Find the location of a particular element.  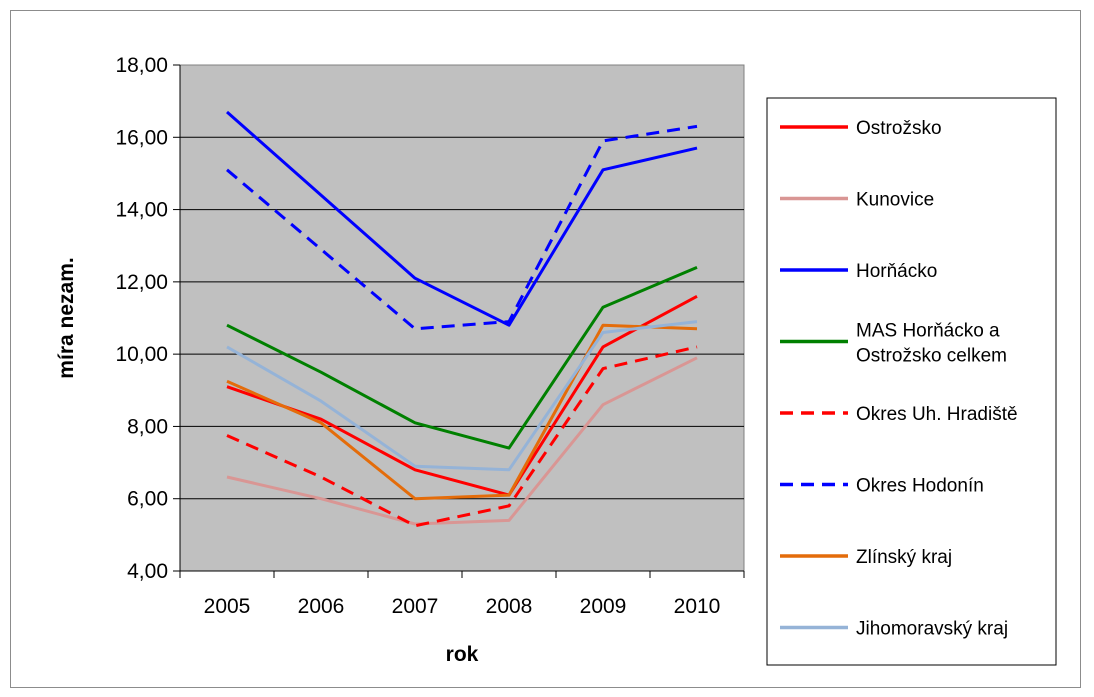

y-tick-label: 10,00 is located at coordinates (141, 354).